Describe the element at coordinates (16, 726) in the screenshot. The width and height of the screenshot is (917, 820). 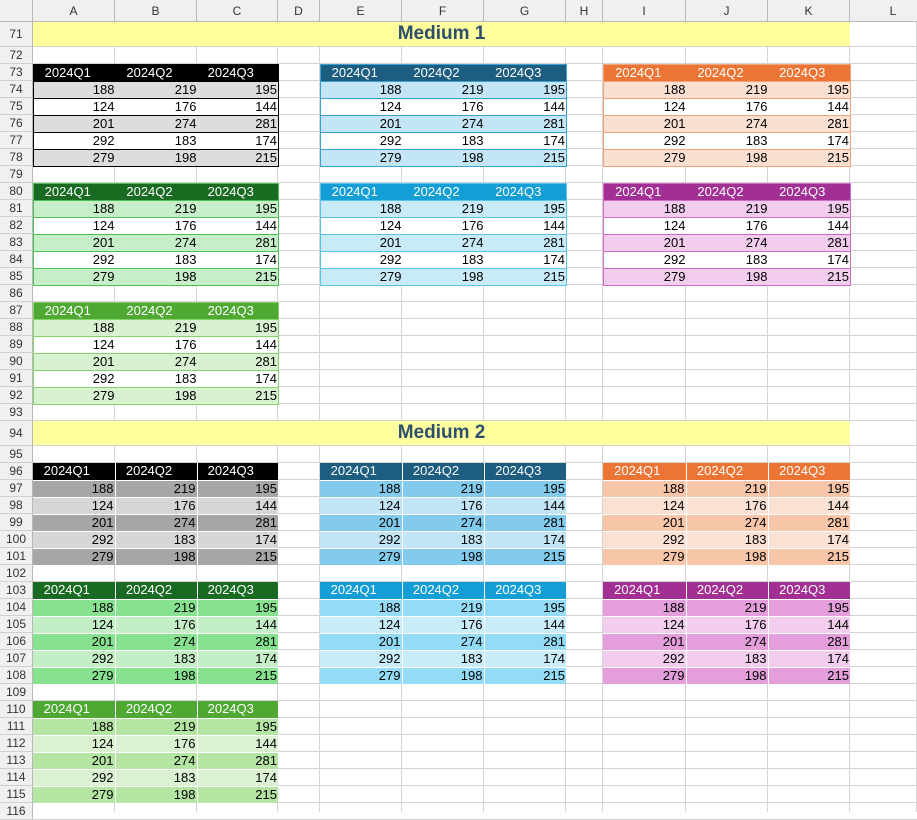
I see `row-header-111: 111` at that location.